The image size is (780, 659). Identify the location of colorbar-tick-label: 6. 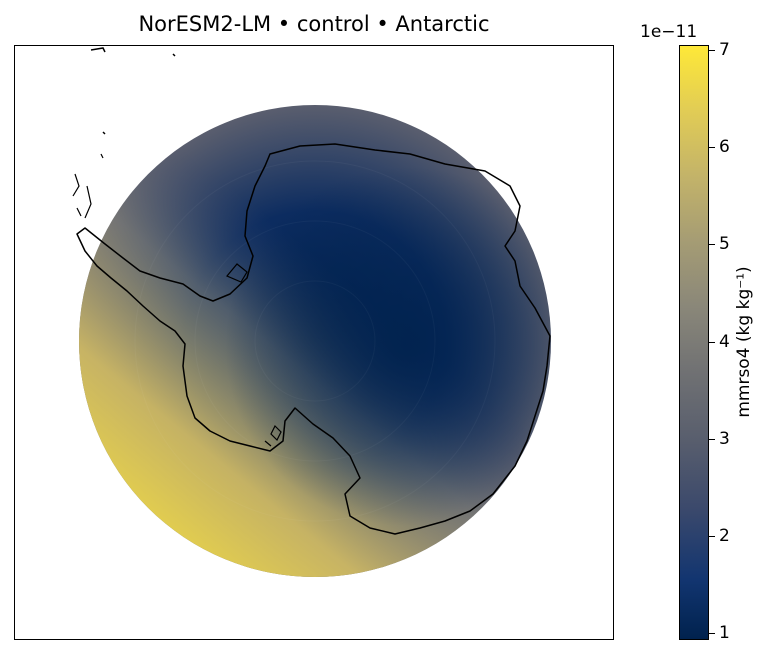
(724, 147).